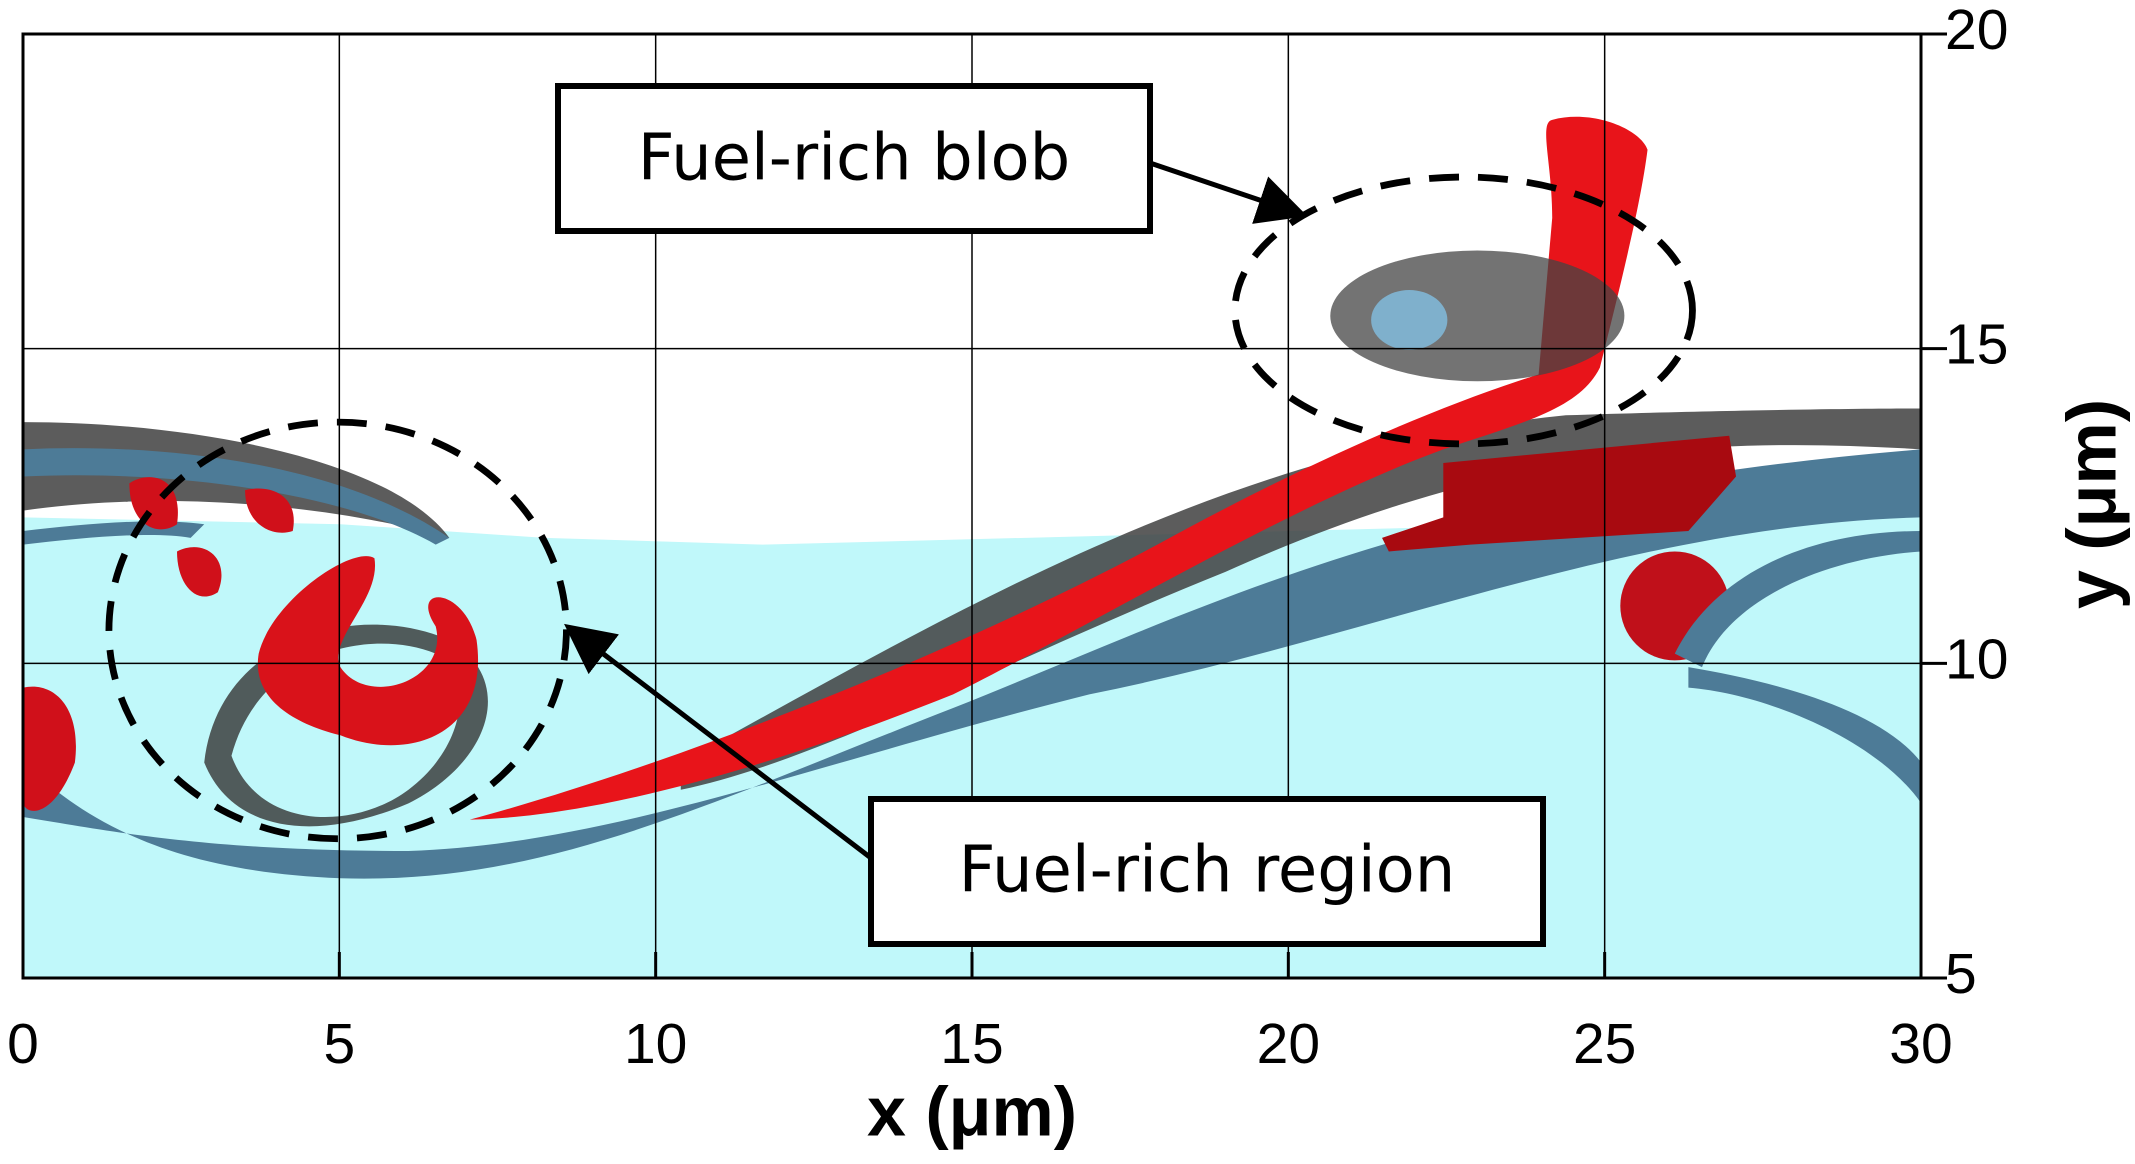 Image resolution: width=2135 pixels, height=1164 pixels. I want to click on blob-core, so click(1409, 320).